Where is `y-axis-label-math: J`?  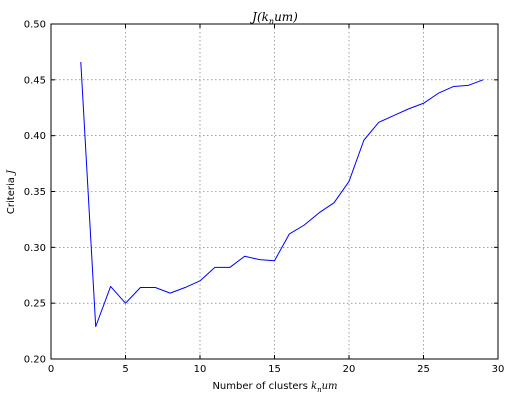
y-axis-label-math: J is located at coordinates (11, 172).